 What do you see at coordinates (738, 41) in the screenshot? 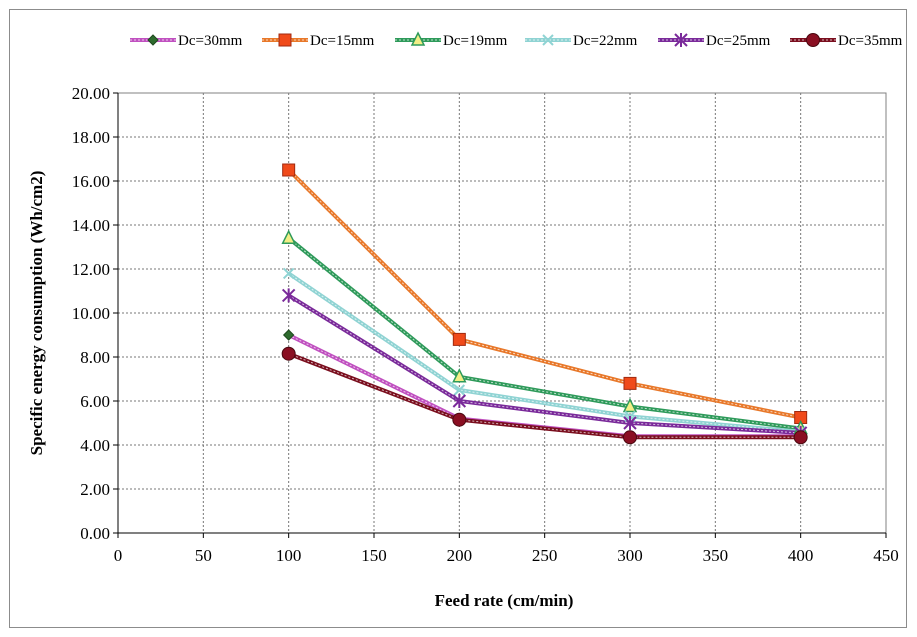
I see `legend-label: Dc=25mm` at bounding box center [738, 41].